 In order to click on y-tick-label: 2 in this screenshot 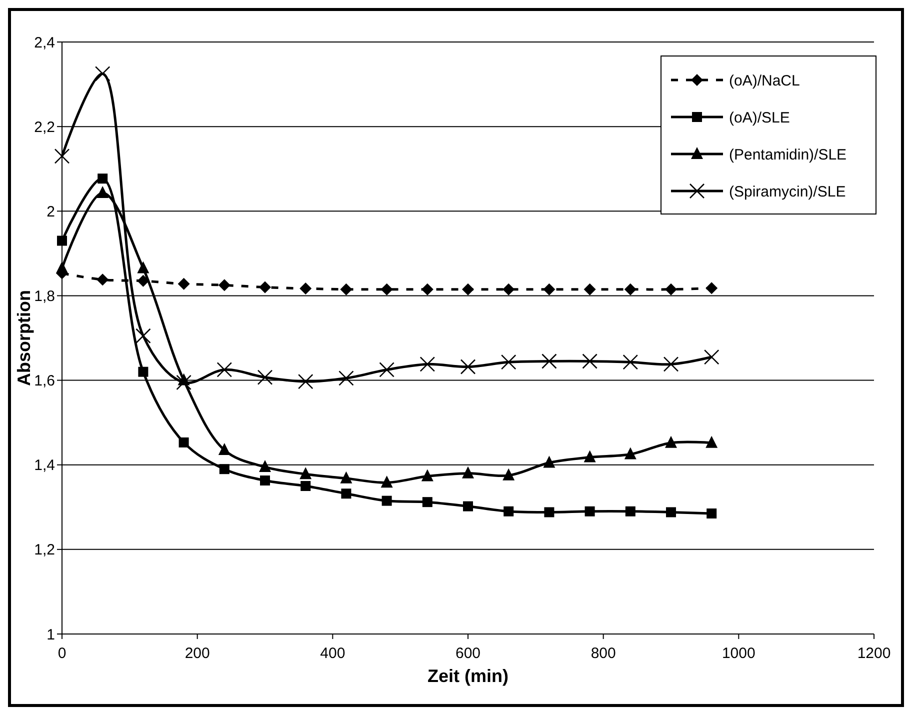, I will do `click(50, 211)`.